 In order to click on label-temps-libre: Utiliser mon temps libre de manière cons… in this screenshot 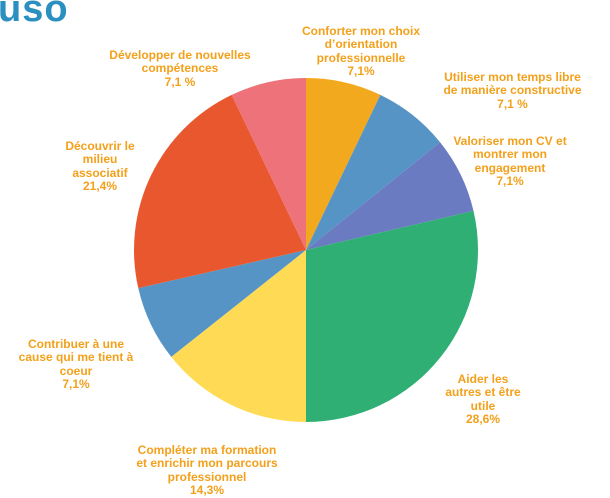, I will do `click(512, 90)`.